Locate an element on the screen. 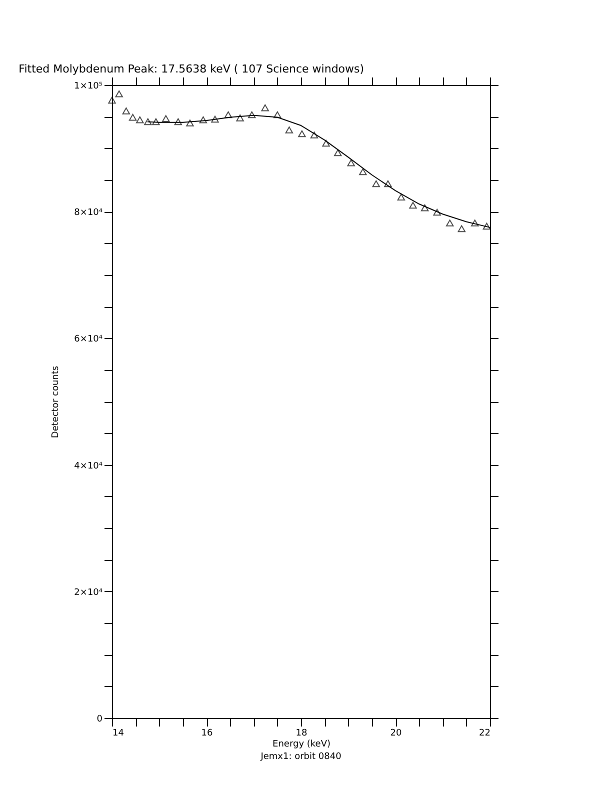  y-tick-label: 1×10⁵ is located at coordinates (88, 87).